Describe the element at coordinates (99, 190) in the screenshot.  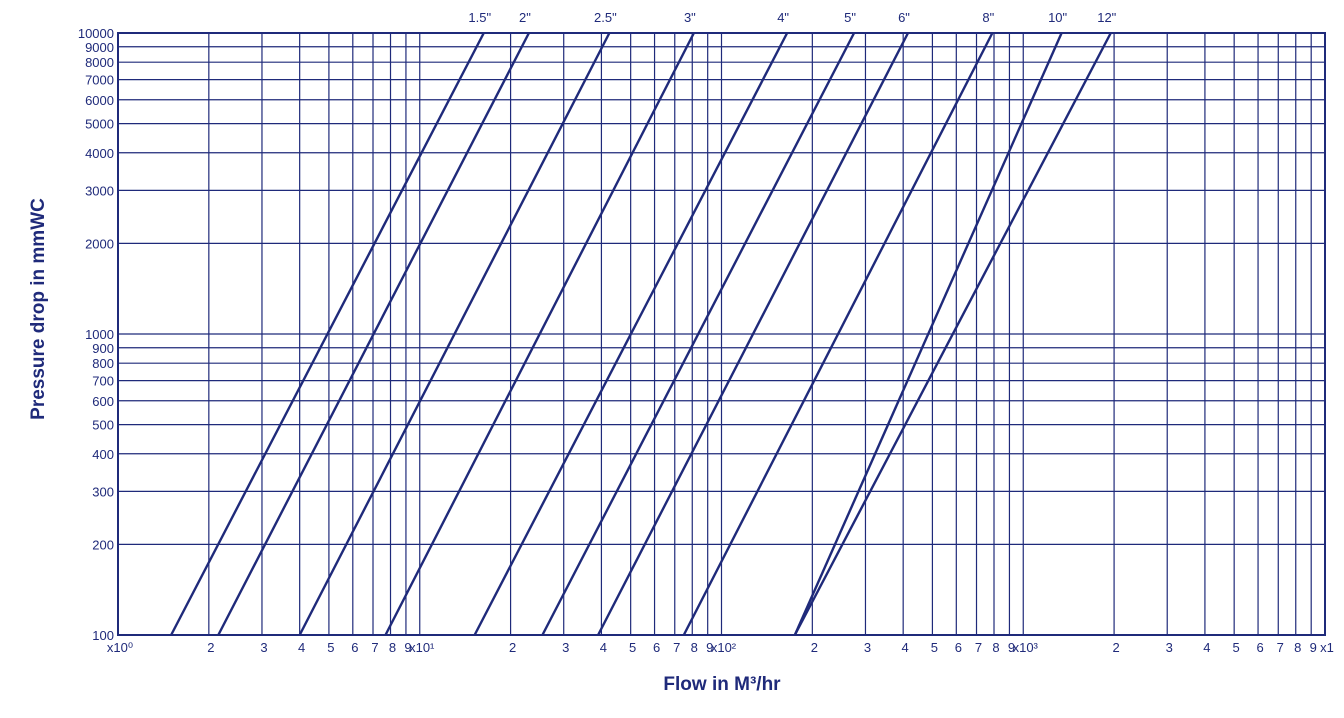
I see `y-tick-label: 3000` at that location.